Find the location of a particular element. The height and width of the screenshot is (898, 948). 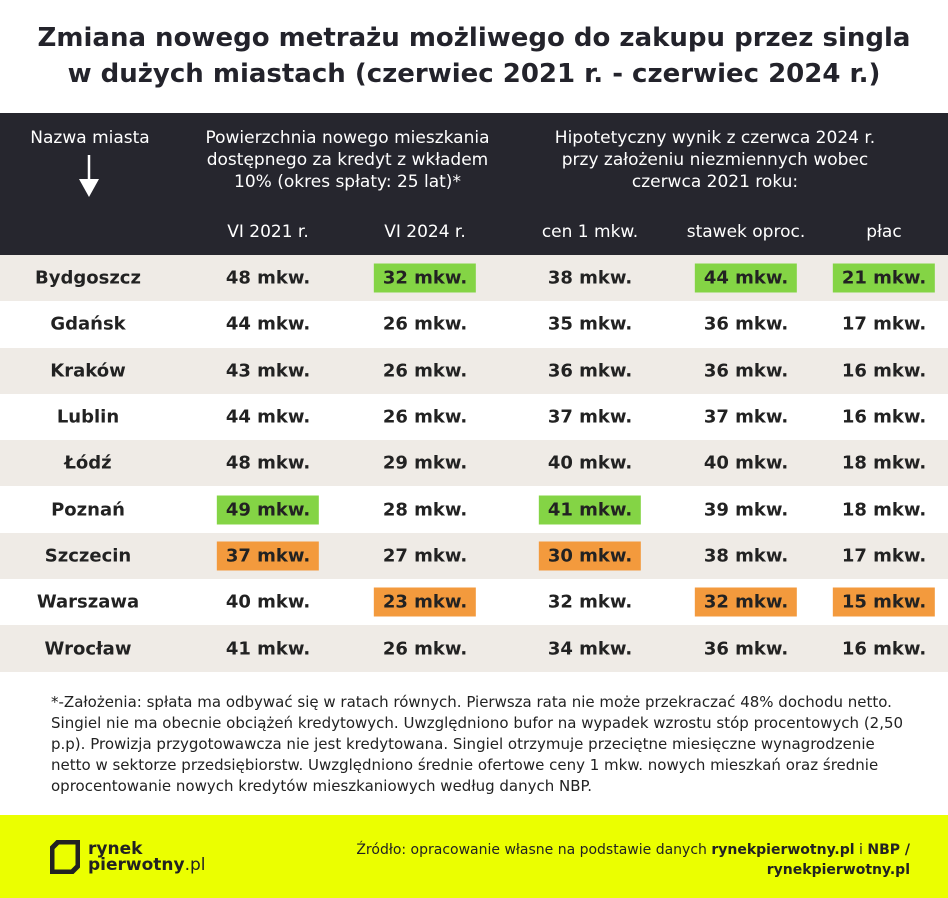

value-cell: 21 mkw. is located at coordinates (884, 278).